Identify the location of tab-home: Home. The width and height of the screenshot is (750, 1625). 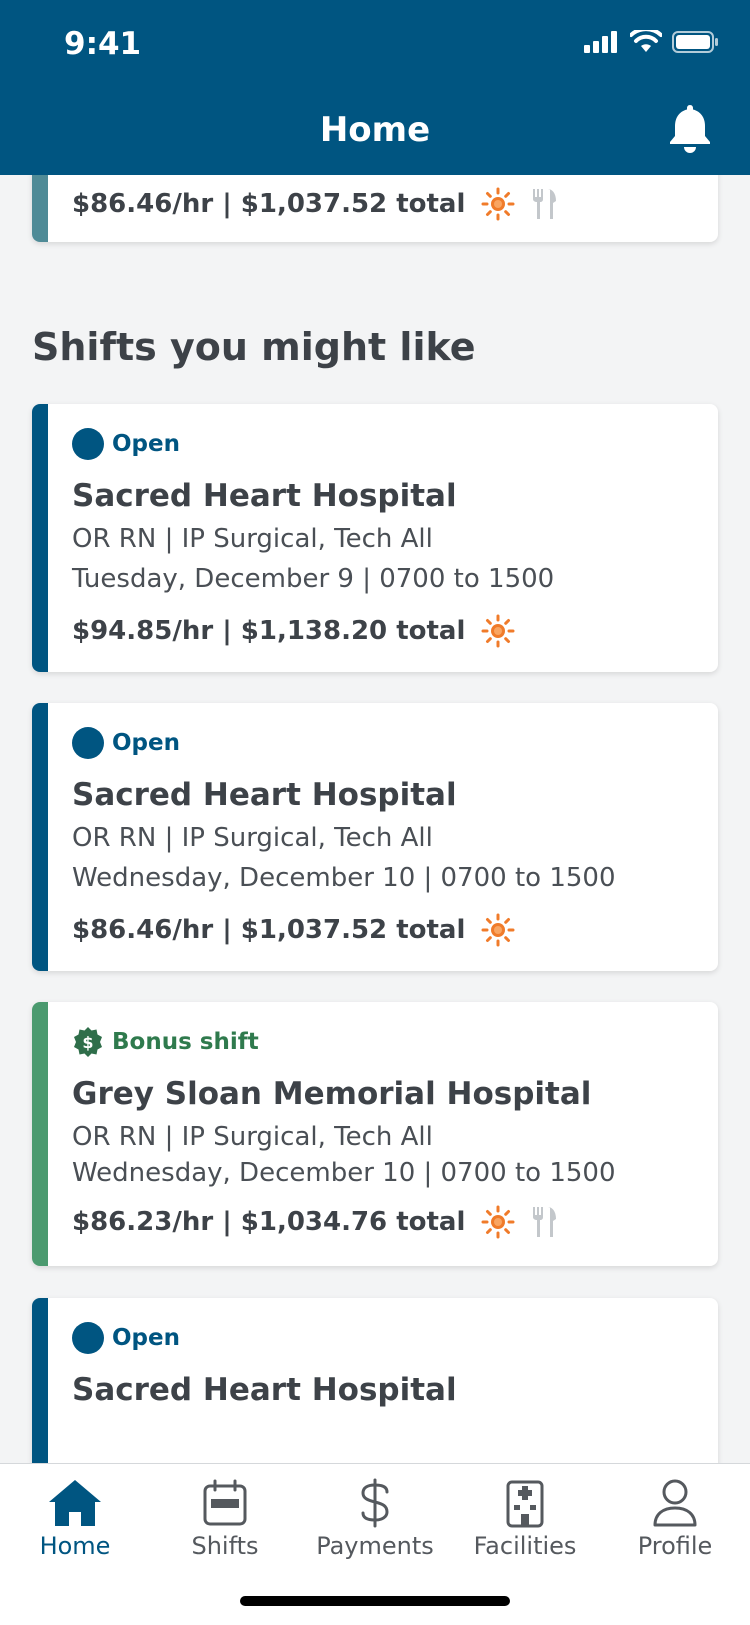
(75, 1519).